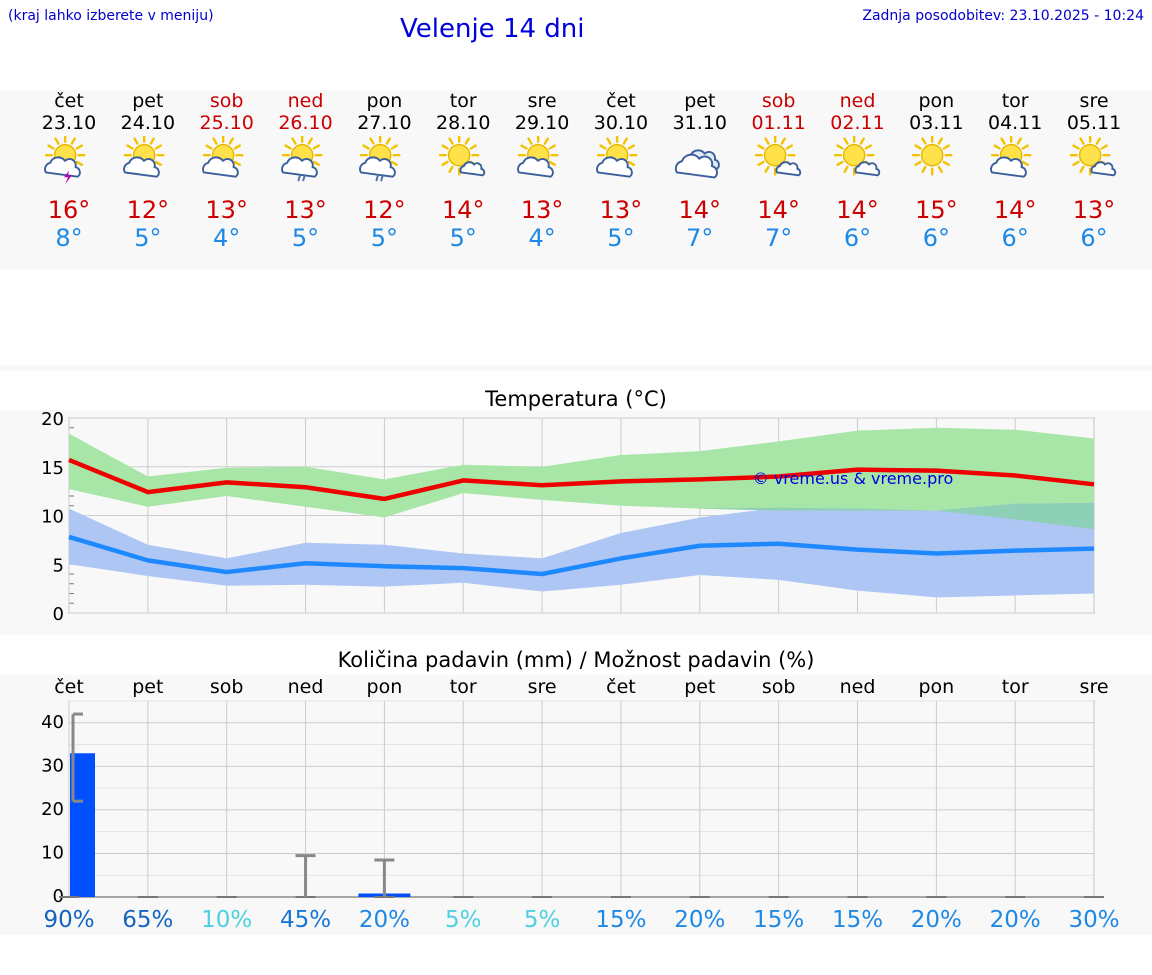  I want to click on forecast-max-temp: 16°, so click(69, 210).